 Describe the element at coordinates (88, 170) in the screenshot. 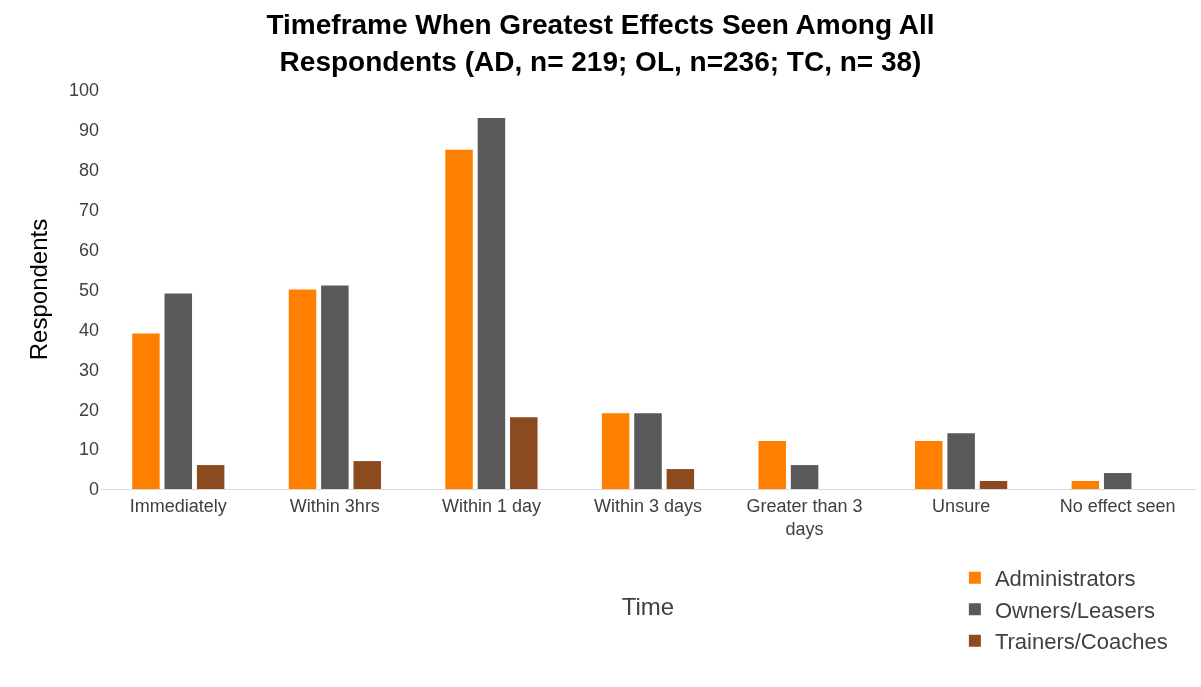

I see `y-tick-label: 80` at that location.